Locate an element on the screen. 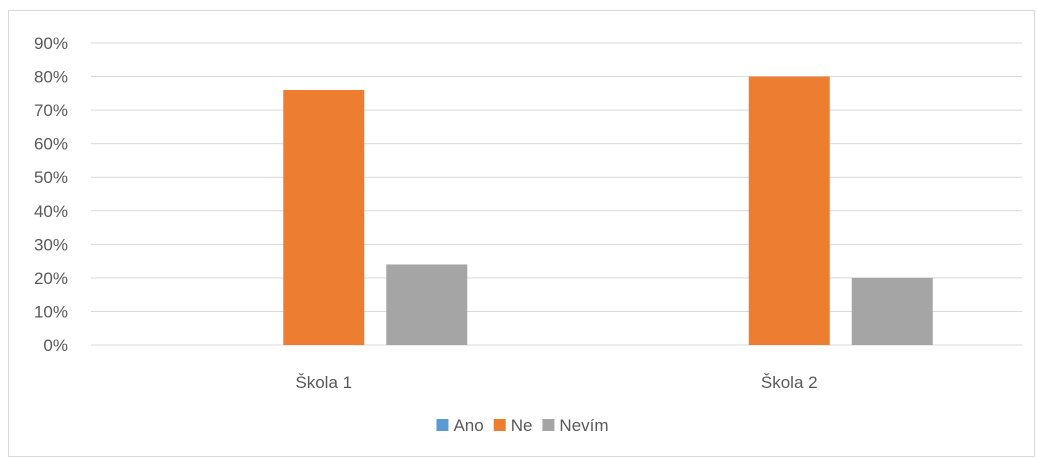 The width and height of the screenshot is (1037, 459). legend: Ano Ne Nevím is located at coordinates (522, 425).